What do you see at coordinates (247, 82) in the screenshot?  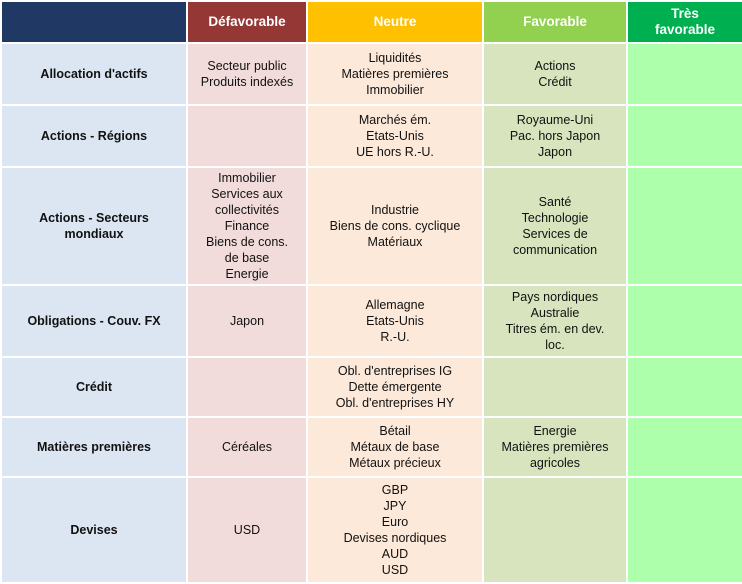 I see `cell-line: Produits indexés` at bounding box center [247, 82].